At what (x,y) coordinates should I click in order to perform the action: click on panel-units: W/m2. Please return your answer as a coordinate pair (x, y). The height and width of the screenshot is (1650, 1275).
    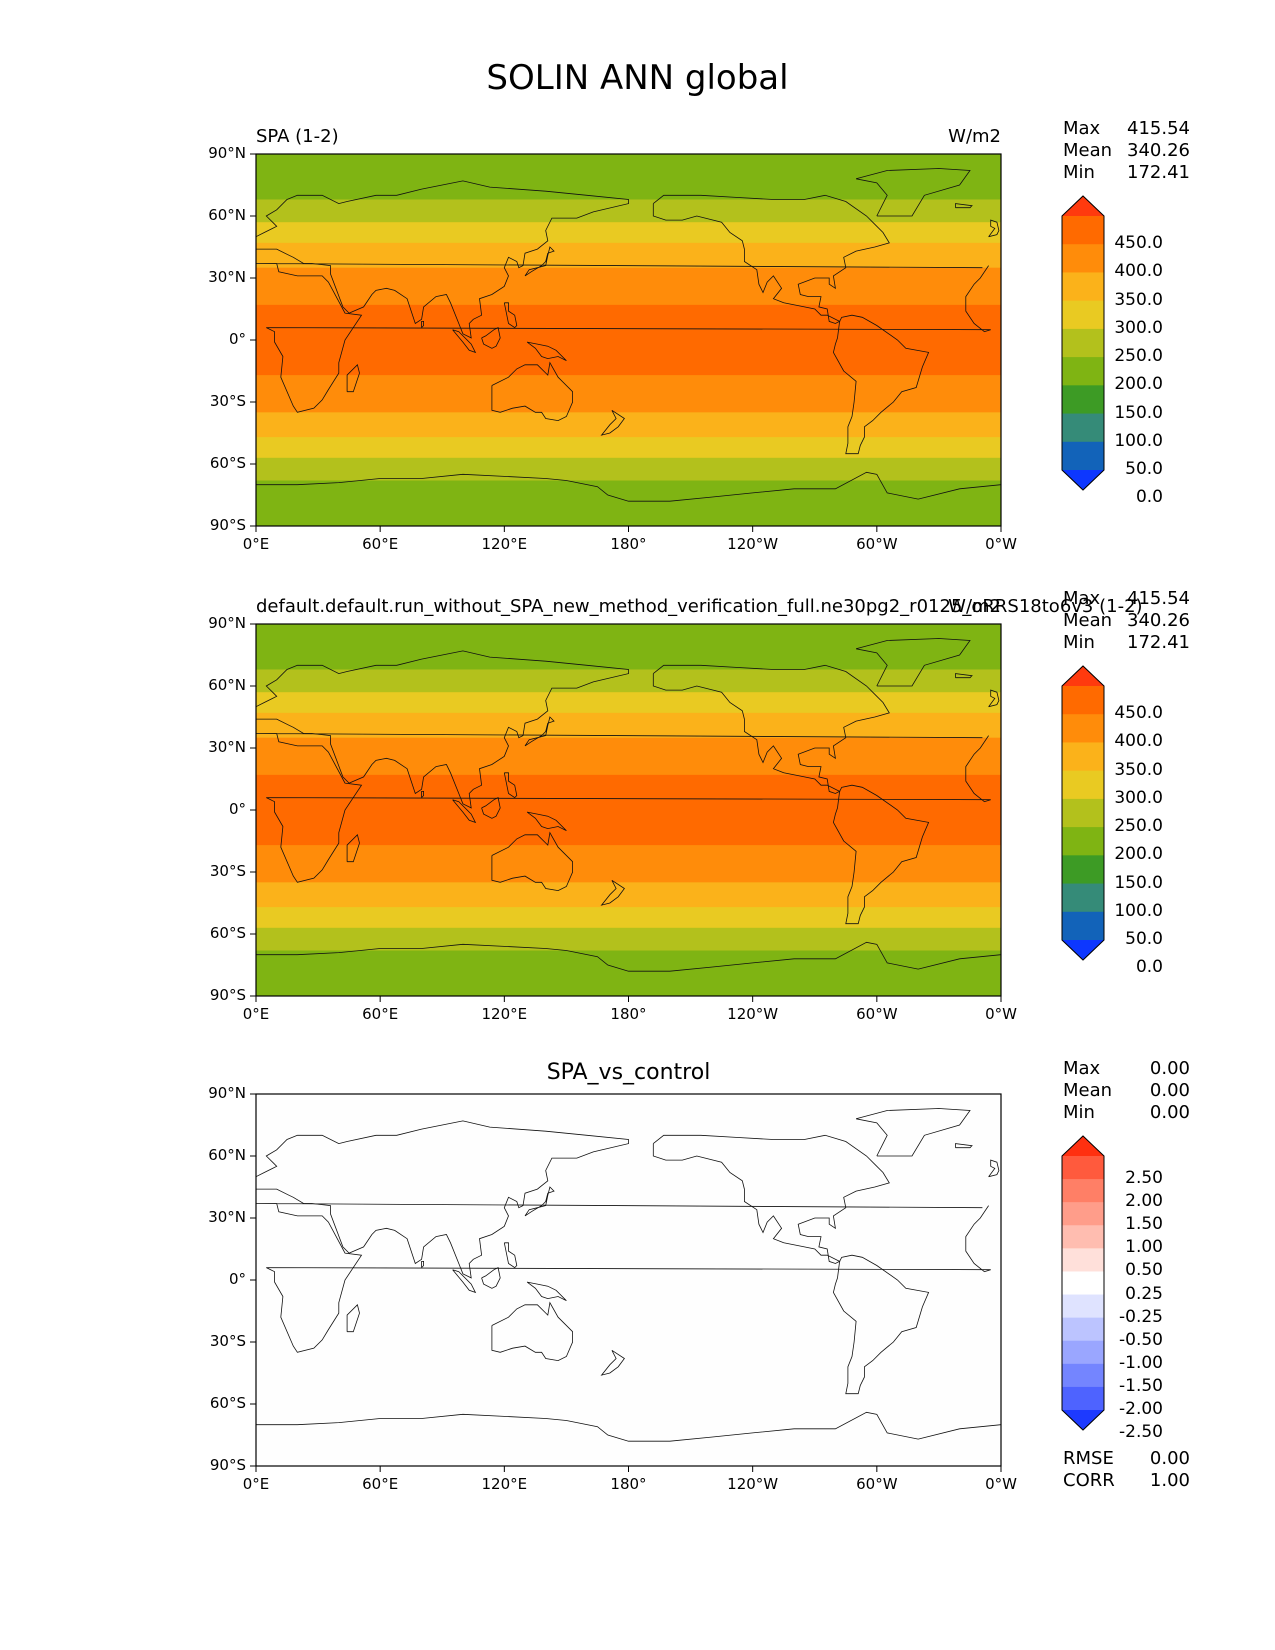
    Looking at the image, I should click on (974, 136).